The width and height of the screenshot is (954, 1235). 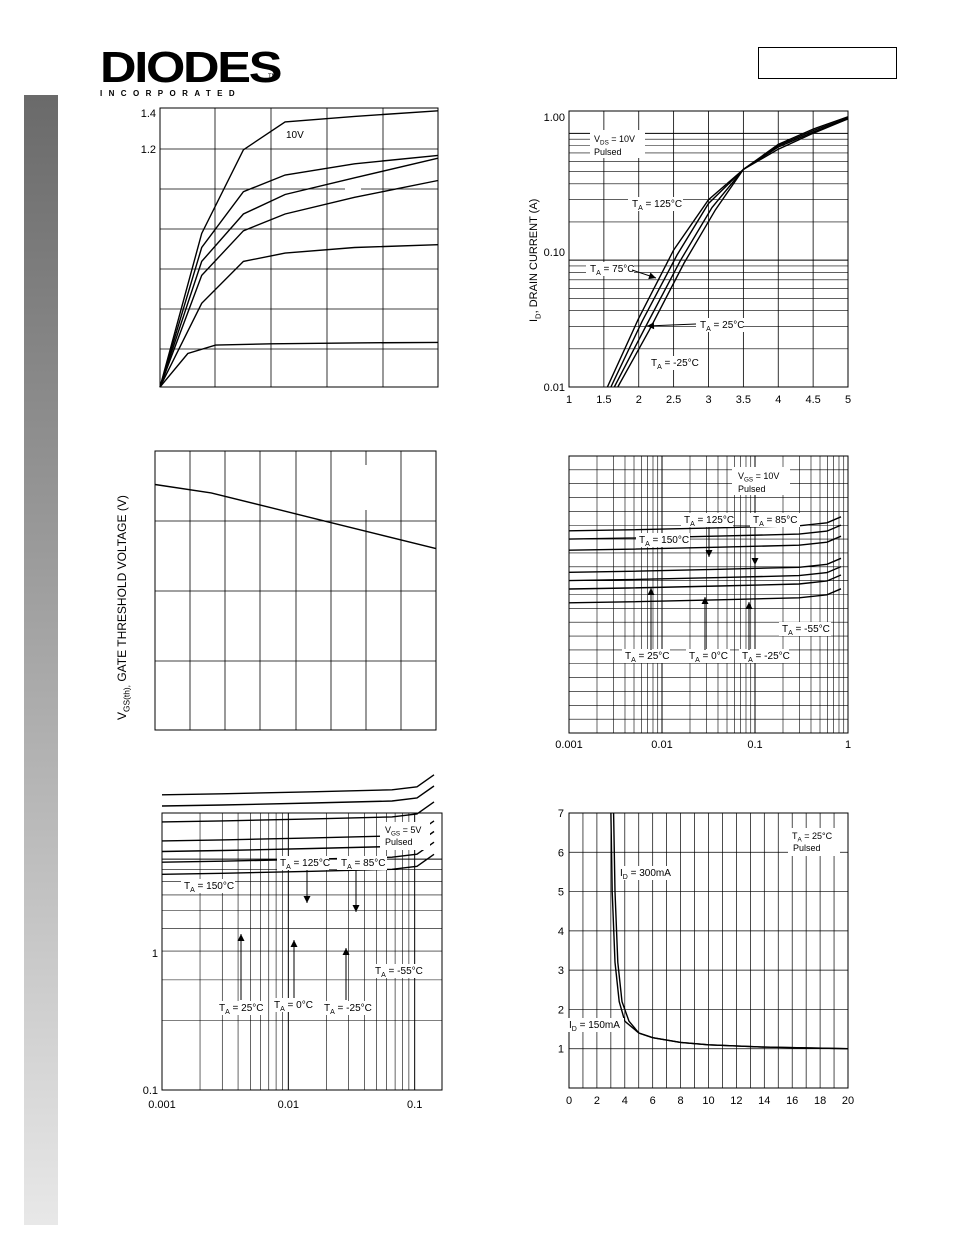 I want to click on chart5-xtick: 0.01, so click(x=288, y=1105).